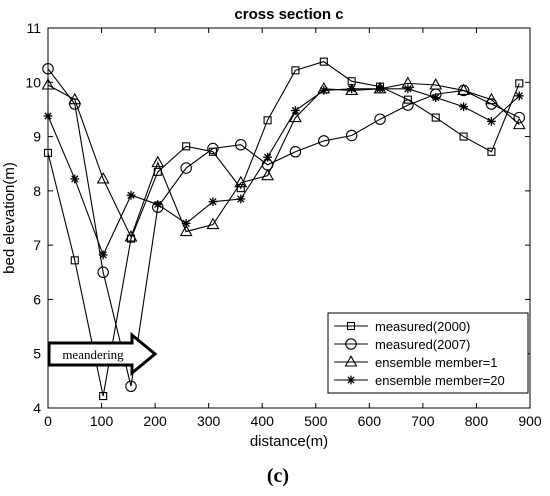 This screenshot has width=550, height=496. Describe the element at coordinates (370, 421) in the screenshot. I see `x-tick-label: 600` at that location.